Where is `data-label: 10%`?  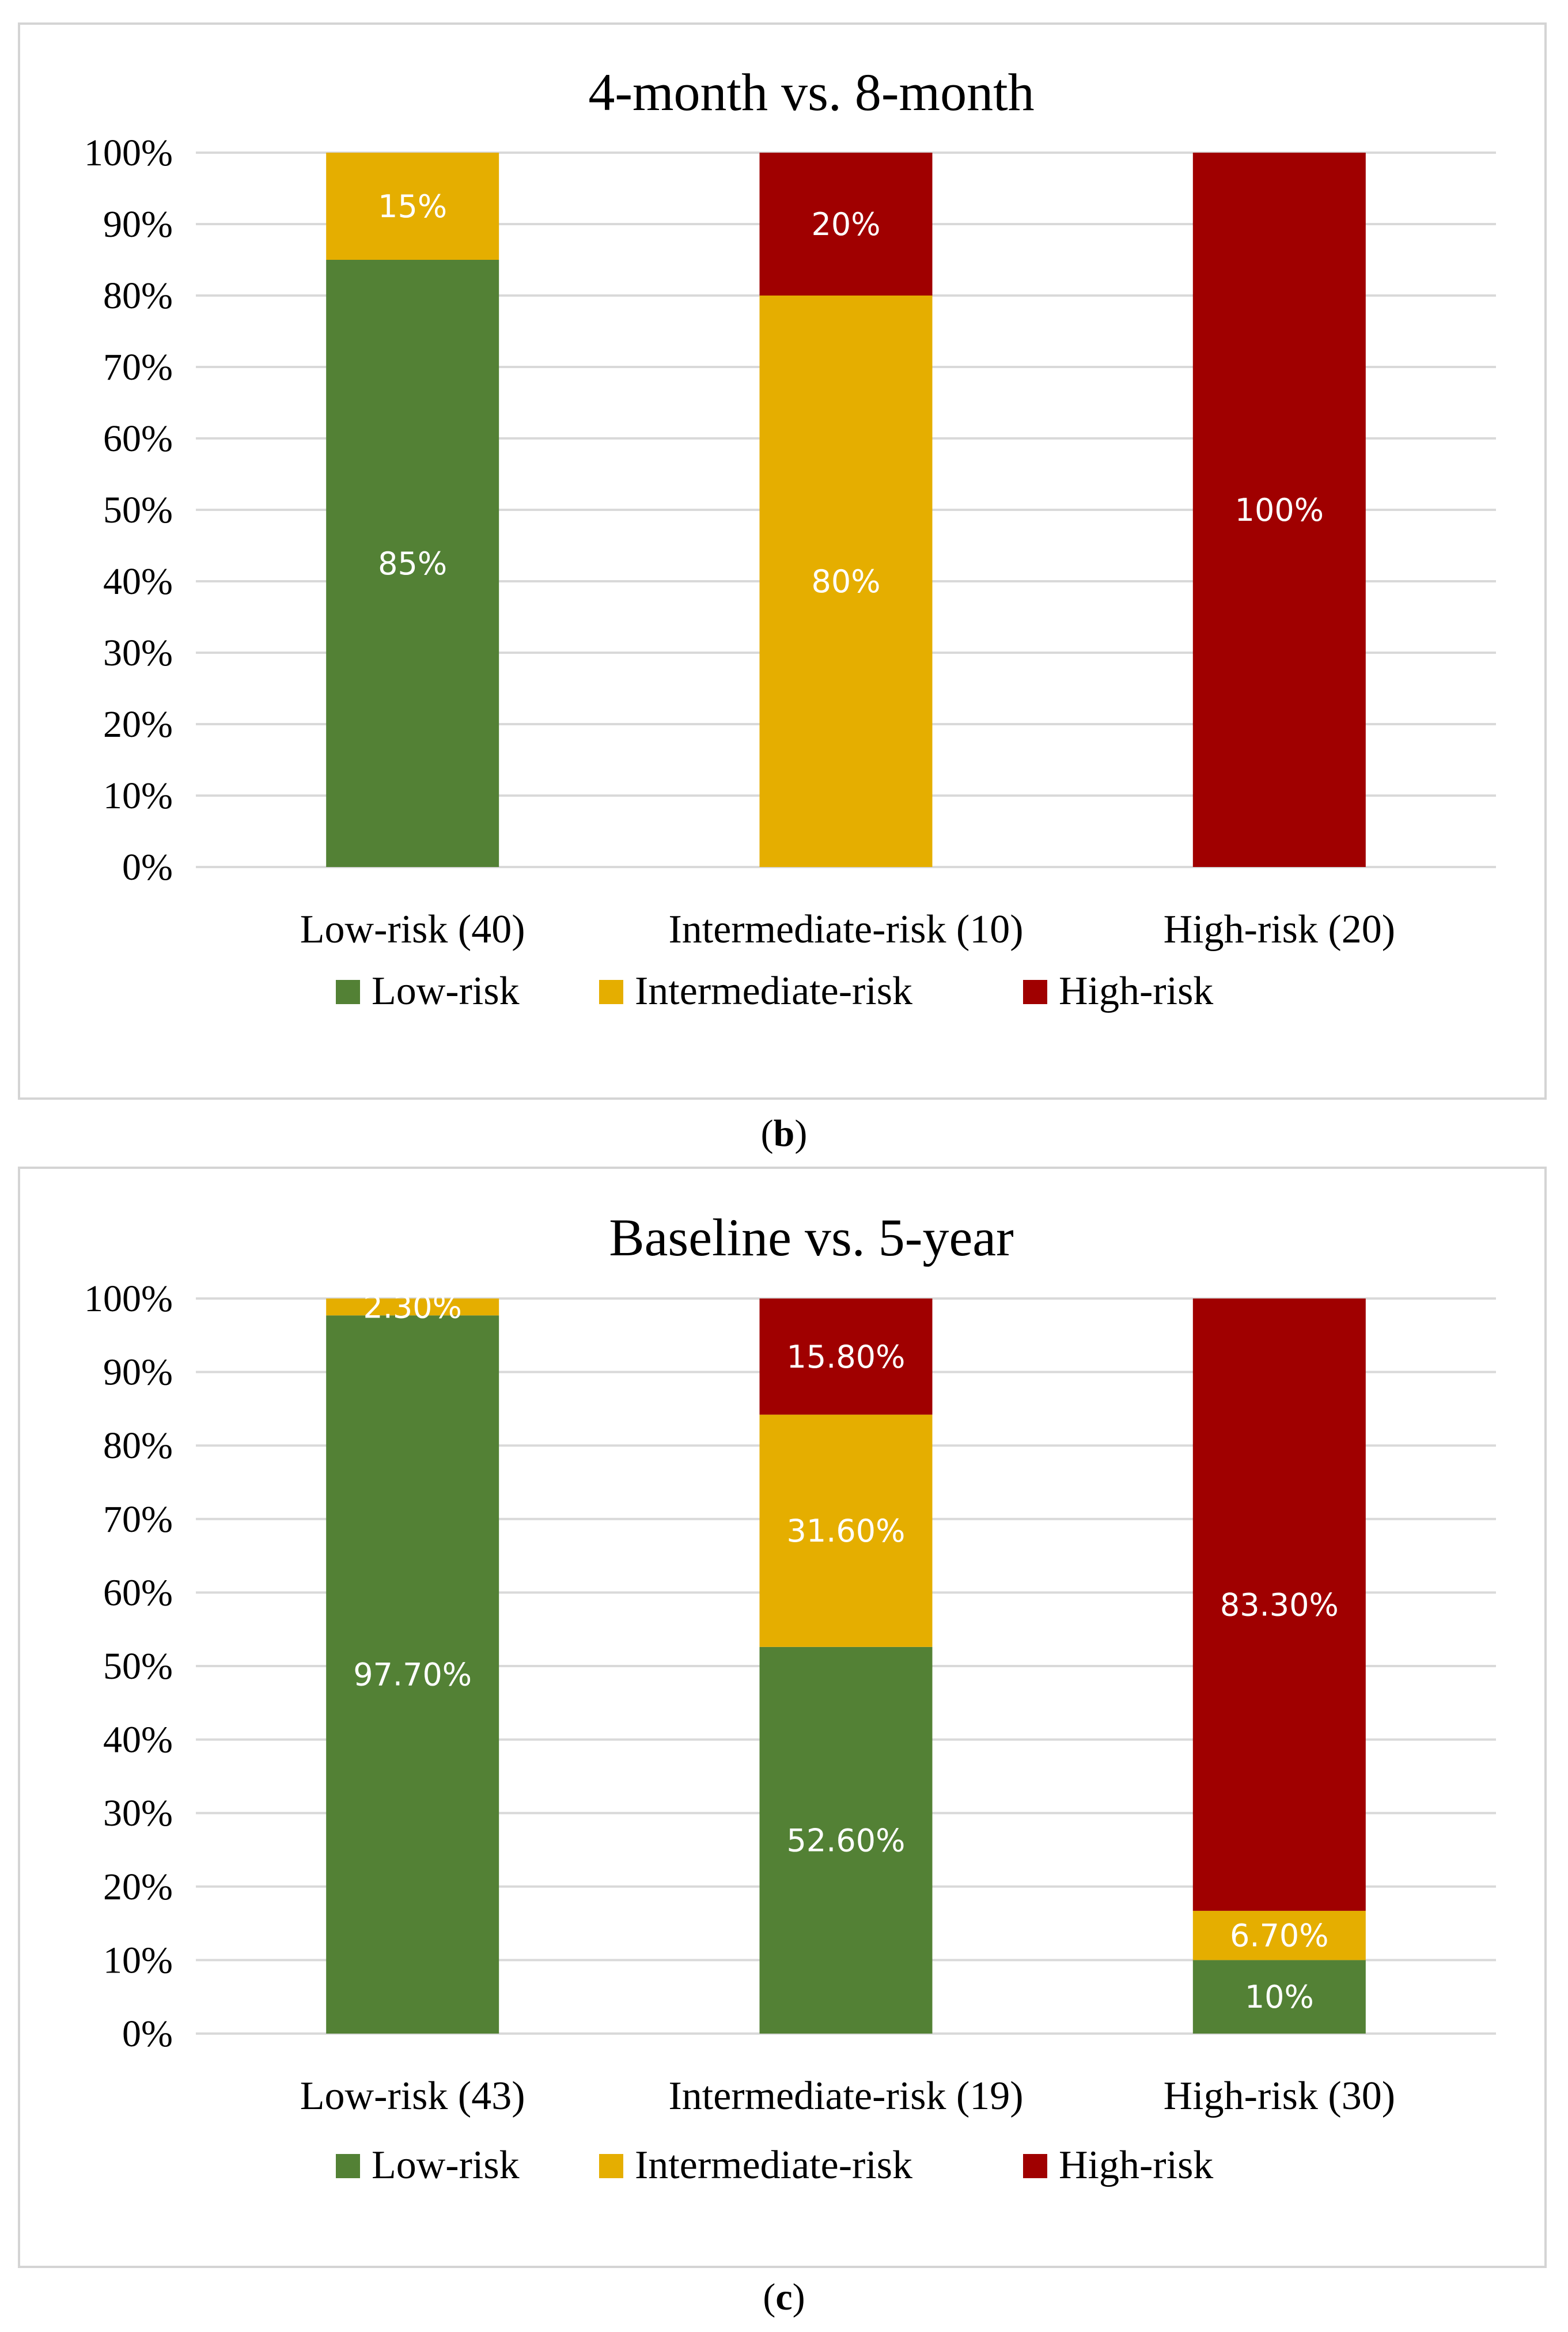 data-label: 10% is located at coordinates (1279, 1997).